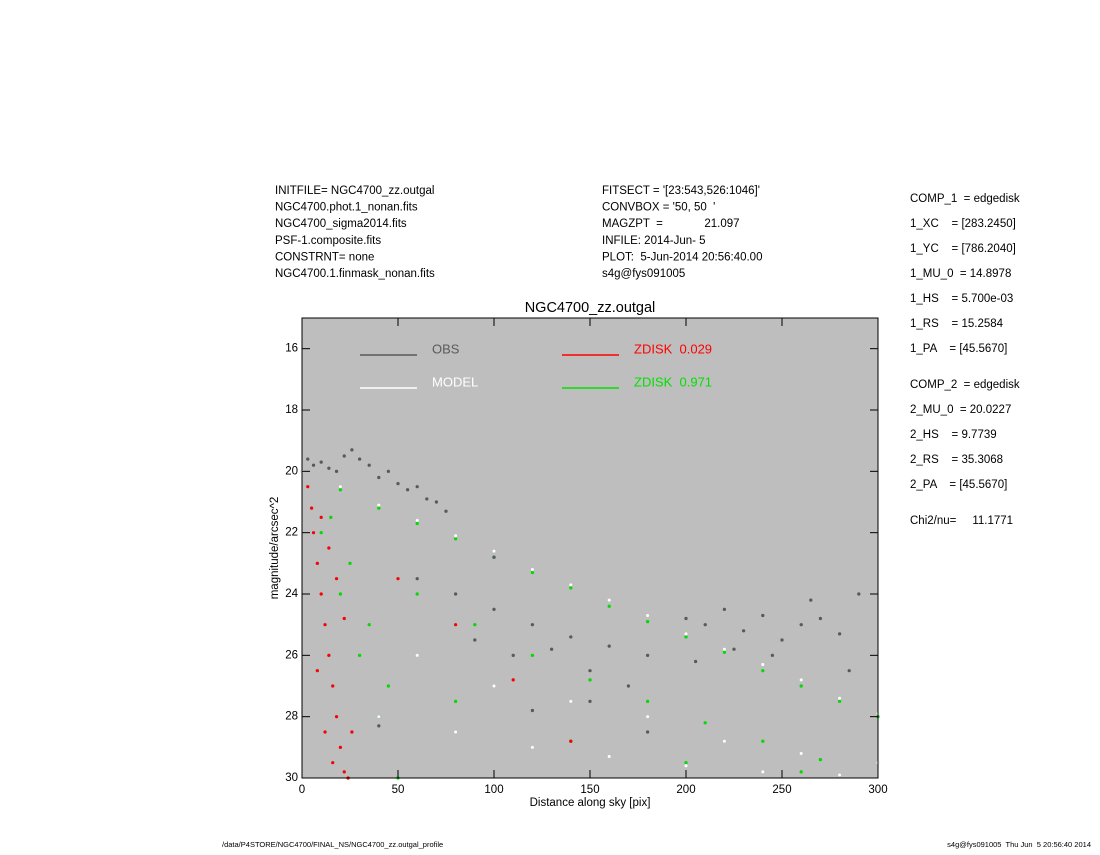  Describe the element at coordinates (963, 224) in the screenshot. I see `param-line: 1_XC = [283.2450]` at that location.